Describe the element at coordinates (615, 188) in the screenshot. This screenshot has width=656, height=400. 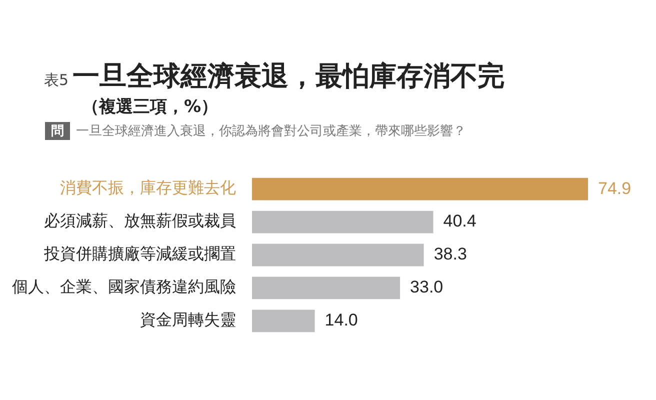
I see `data-label: 74.9` at that location.